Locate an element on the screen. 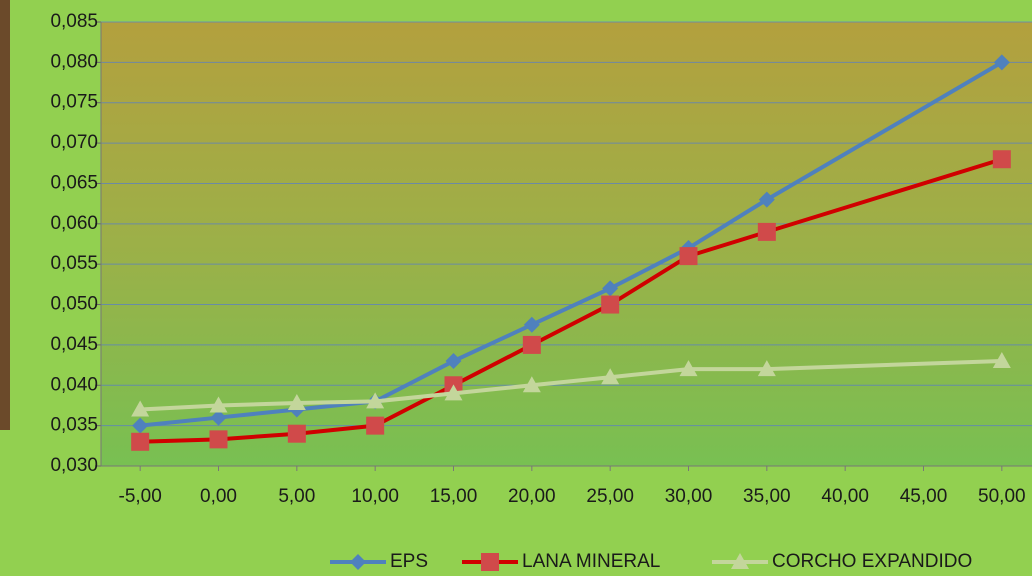 This screenshot has width=1032, height=576. y-tick-label: 0,085 is located at coordinates (74, 21).